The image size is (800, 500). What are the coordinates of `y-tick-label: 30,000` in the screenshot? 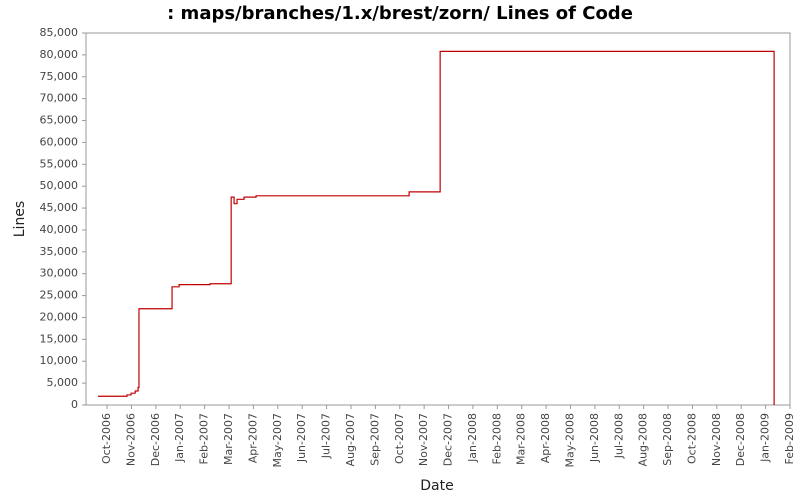 It's located at (59, 273).